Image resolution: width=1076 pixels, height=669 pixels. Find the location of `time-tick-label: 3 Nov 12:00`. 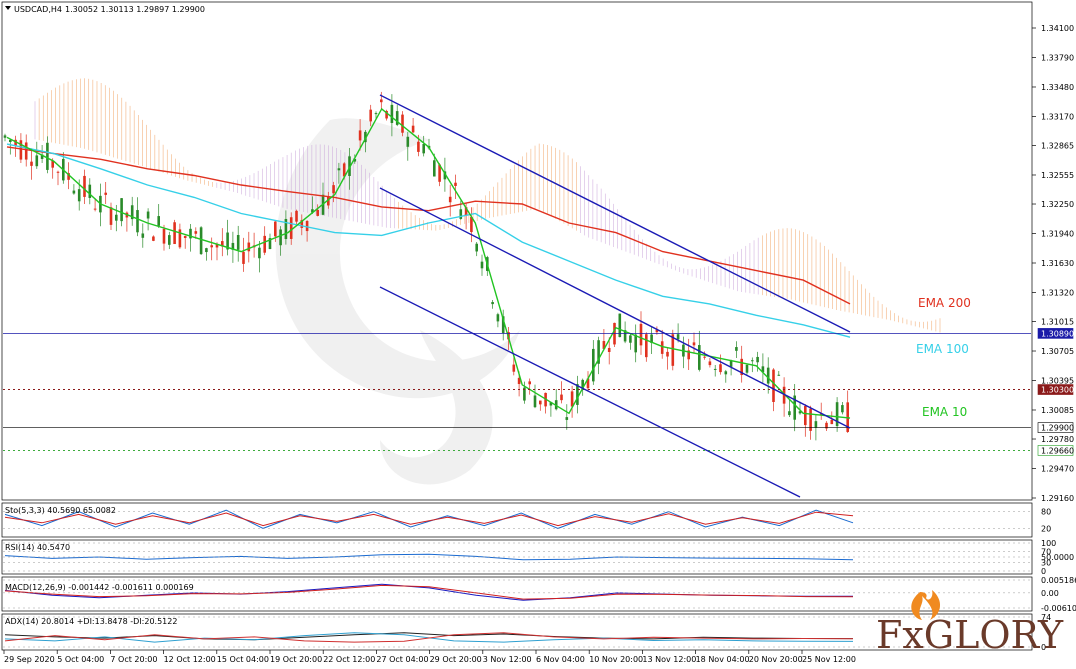

time-tick-label: 3 Nov 12:00 is located at coordinates (507, 659).